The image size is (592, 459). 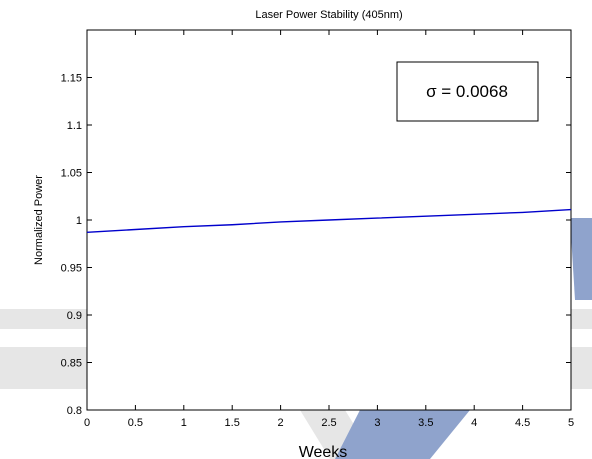 What do you see at coordinates (74, 316) in the screenshot?
I see `y-tick-label: 0.9` at bounding box center [74, 316].